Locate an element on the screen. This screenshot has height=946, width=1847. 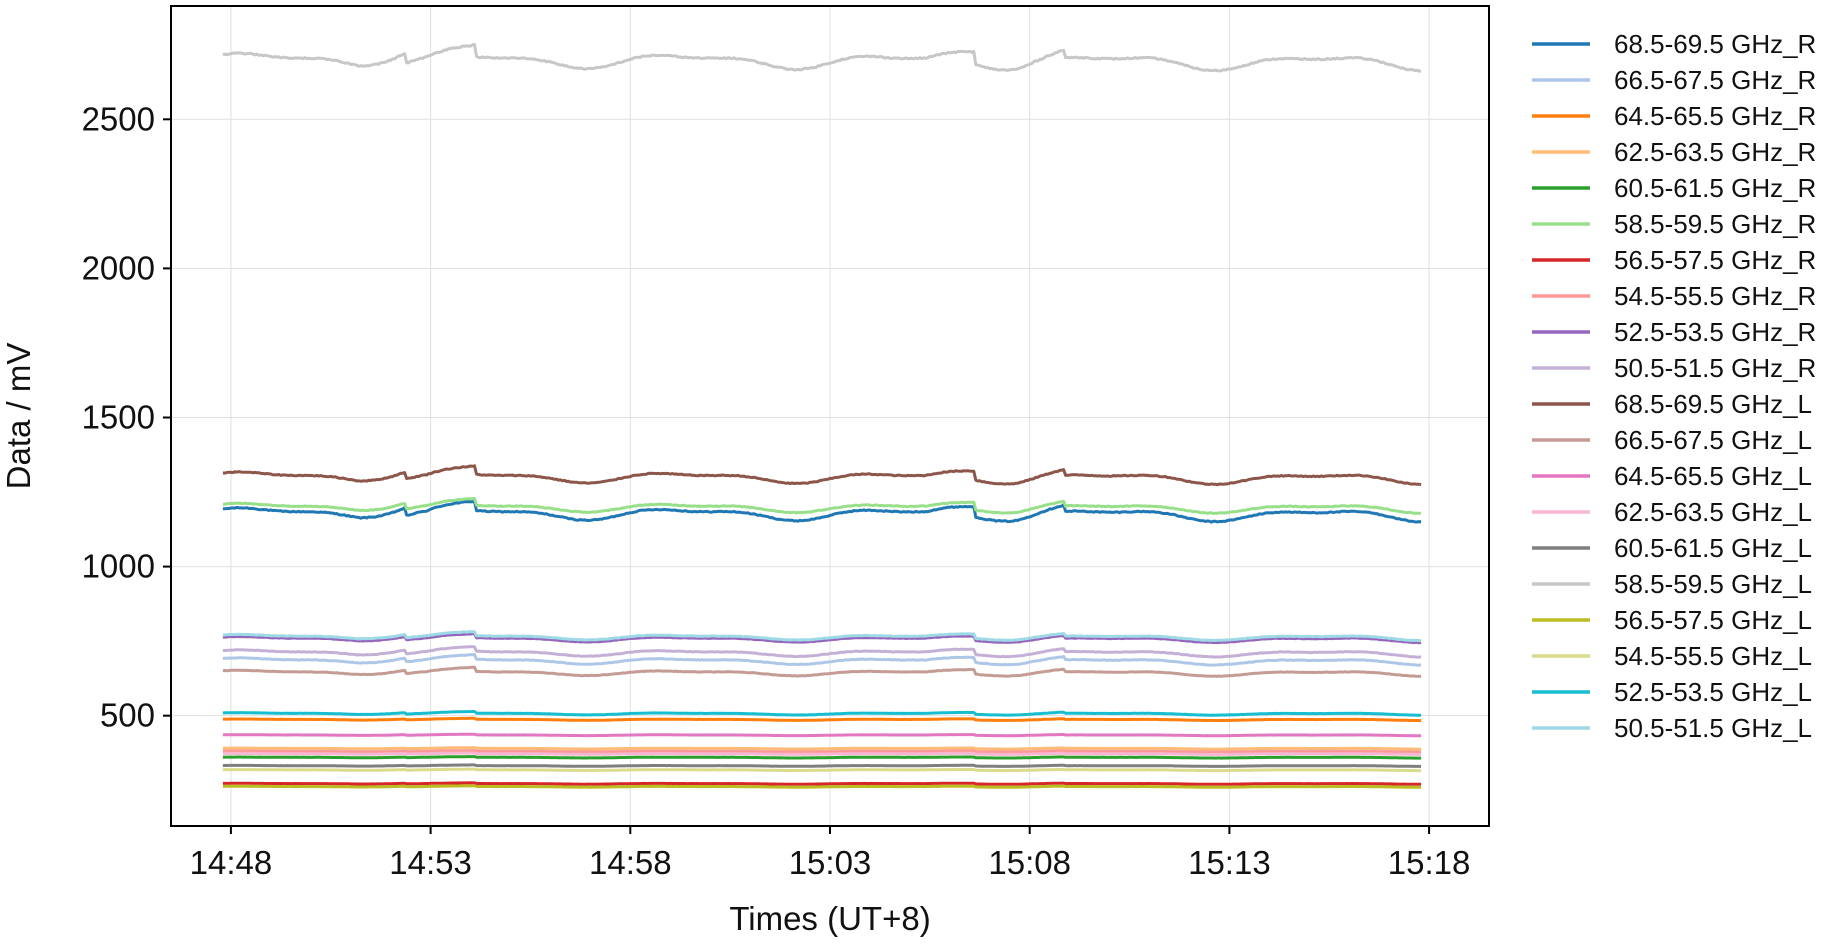
x-tick-label: 15:08 is located at coordinates (1029, 862).